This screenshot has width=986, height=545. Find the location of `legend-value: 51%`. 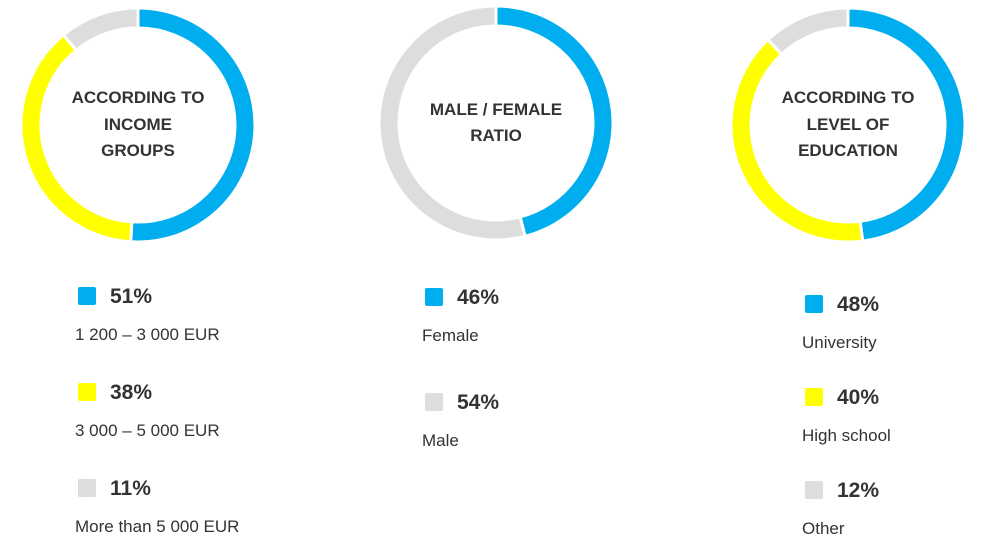

legend-value: 51% is located at coordinates (131, 296).